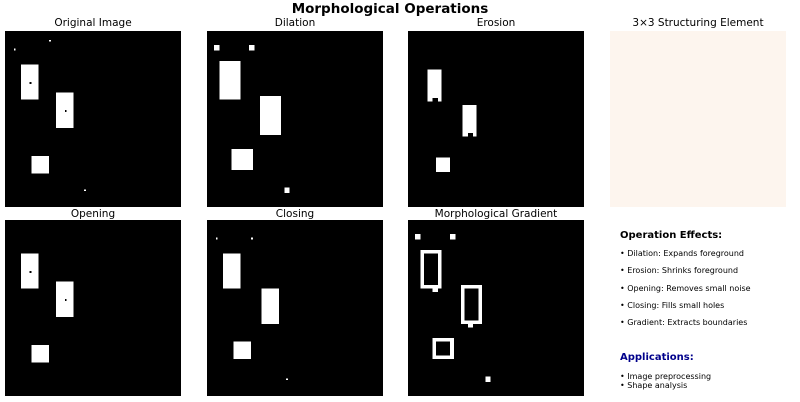  What do you see at coordinates (685, 288) in the screenshot?
I see `effect-item-opening: • Opening: Removes small noise` at bounding box center [685, 288].